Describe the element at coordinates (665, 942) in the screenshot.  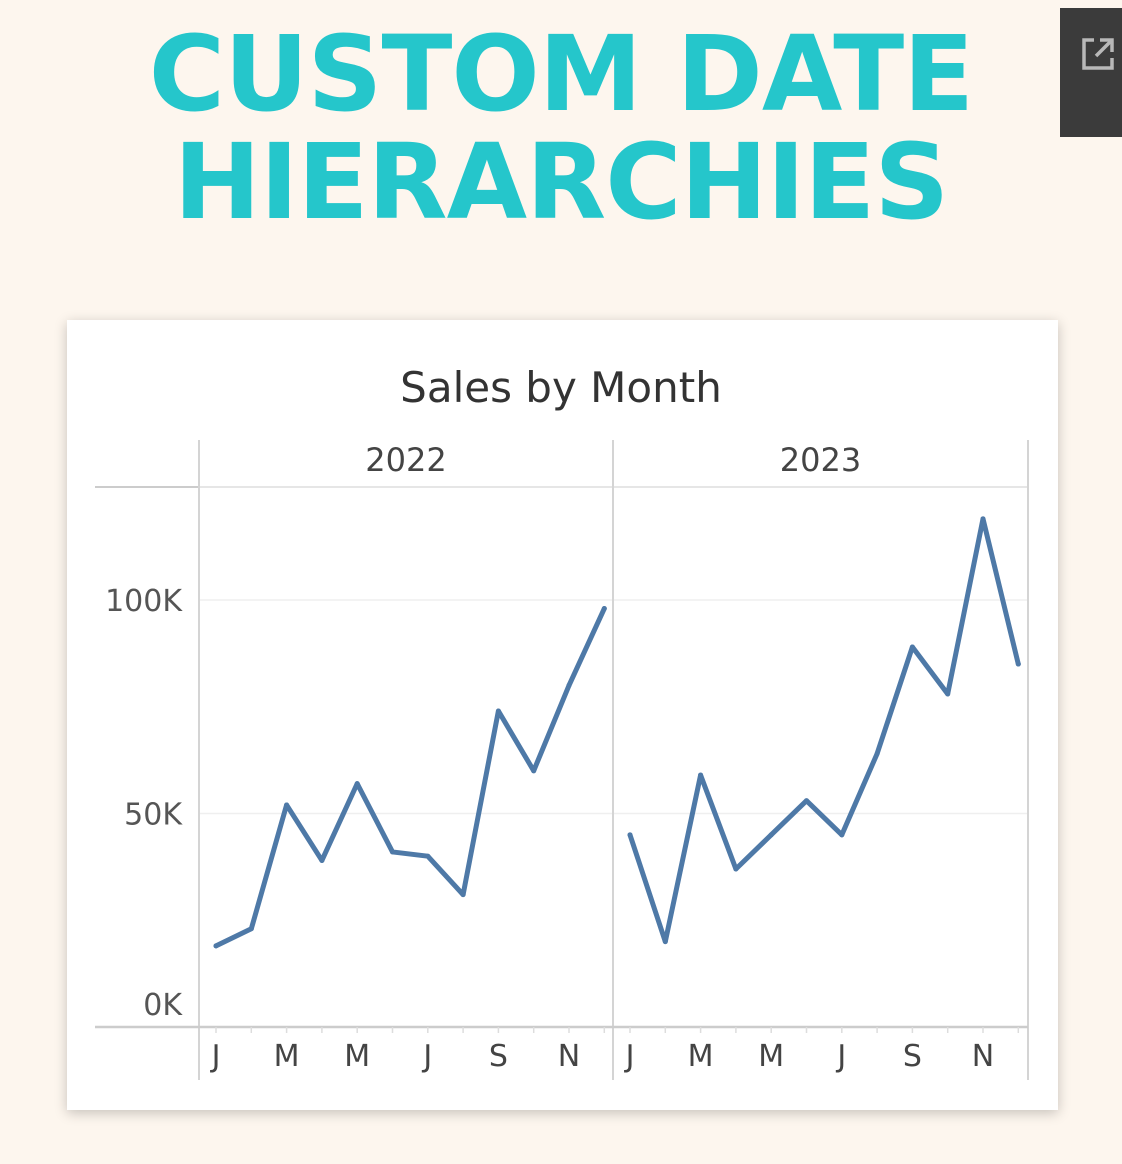
I see `data-point-2023-feb` at that location.